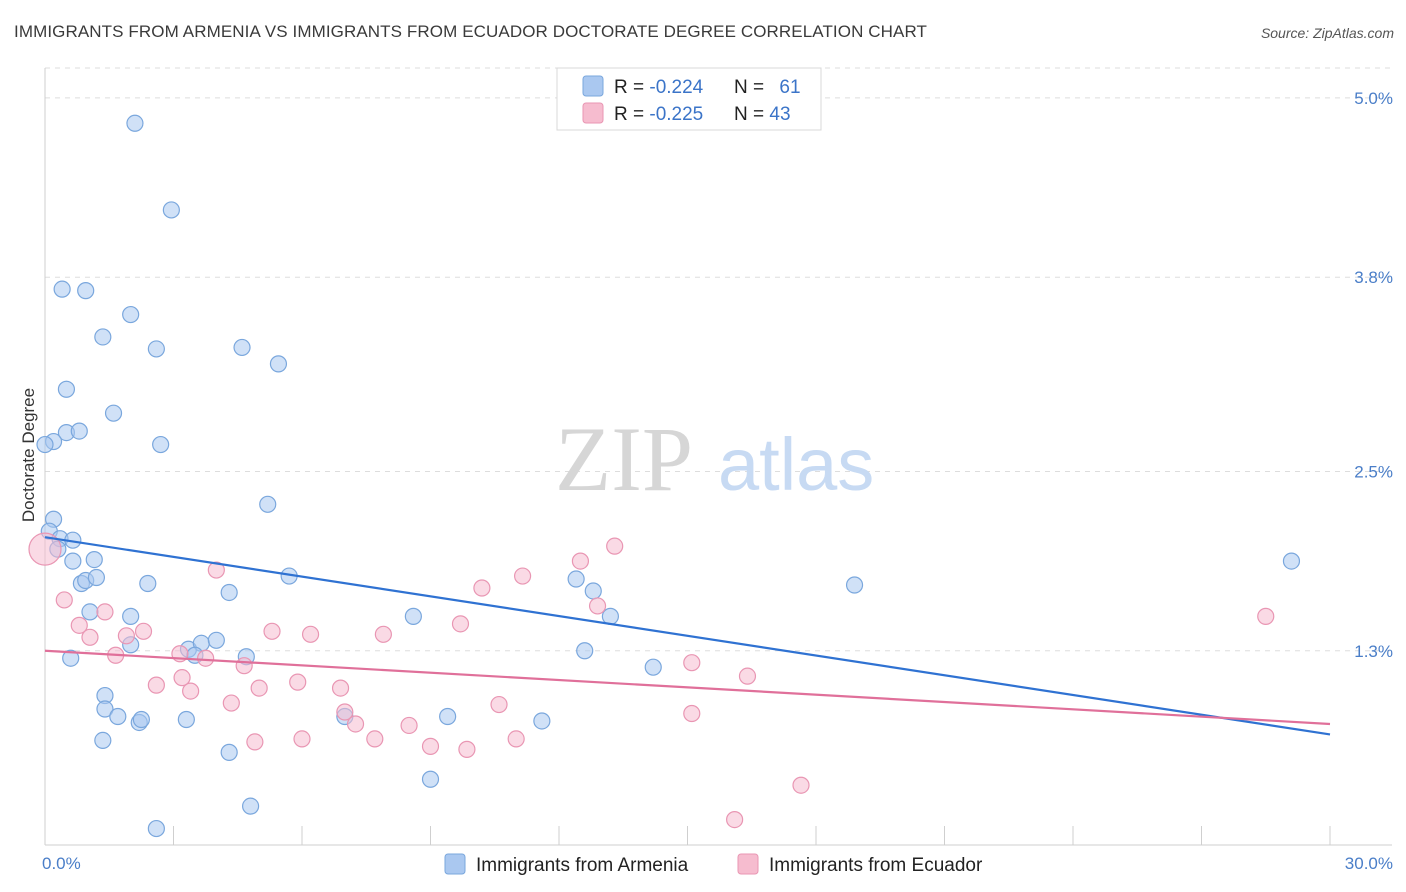 This screenshot has width=1406, height=892. What do you see at coordinates (789, 87) in the screenshot?
I see `legend-n-value-armenia: 61` at bounding box center [789, 87].